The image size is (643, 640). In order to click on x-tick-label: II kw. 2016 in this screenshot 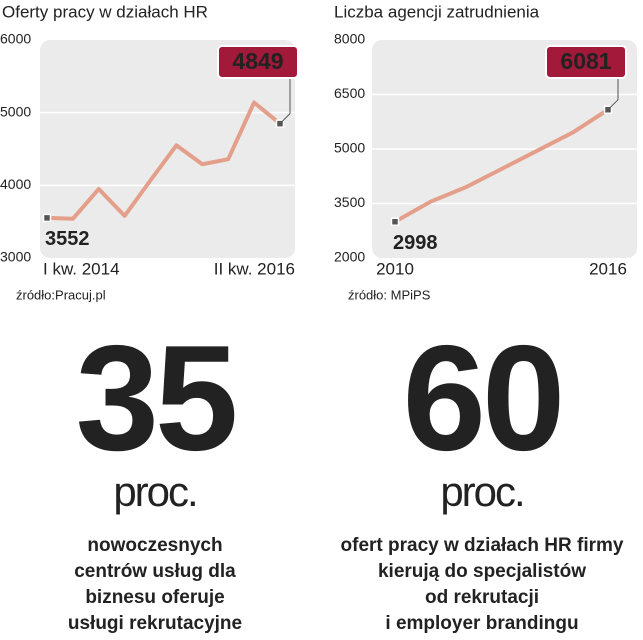, I will do `click(254, 268)`.